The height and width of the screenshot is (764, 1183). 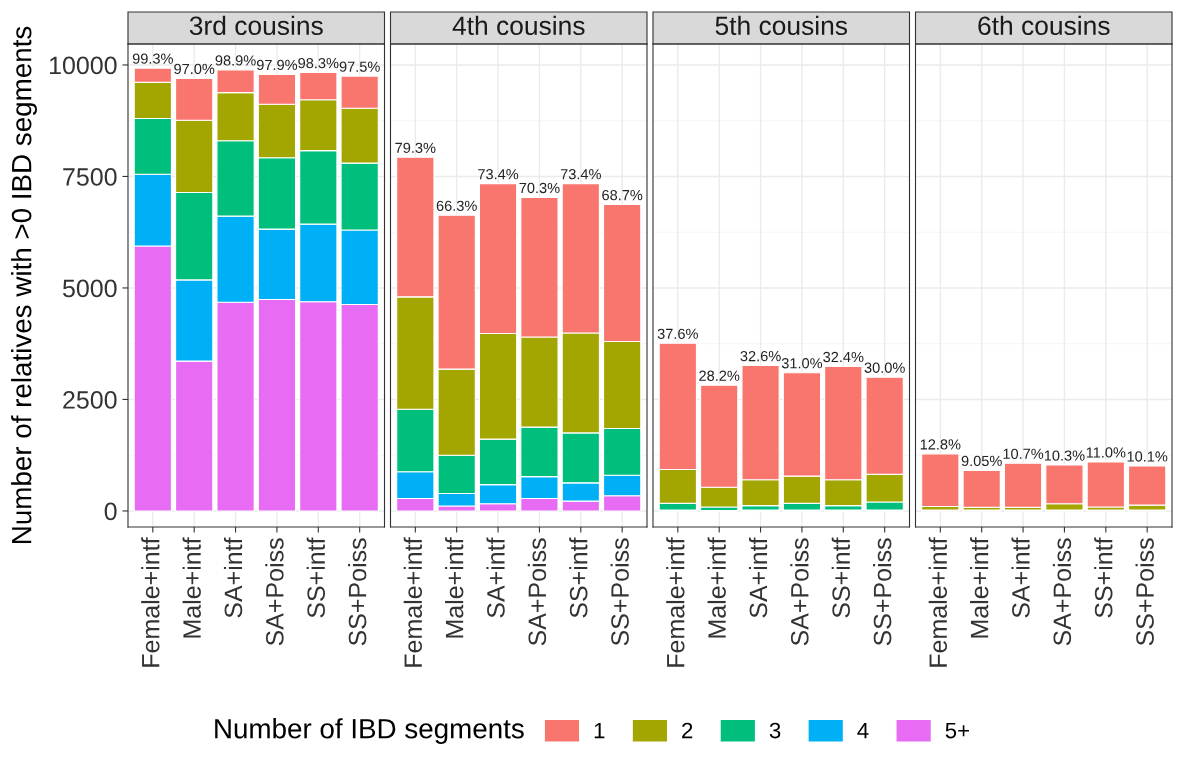 I want to click on annotation: 79.3%, so click(x=415, y=148).